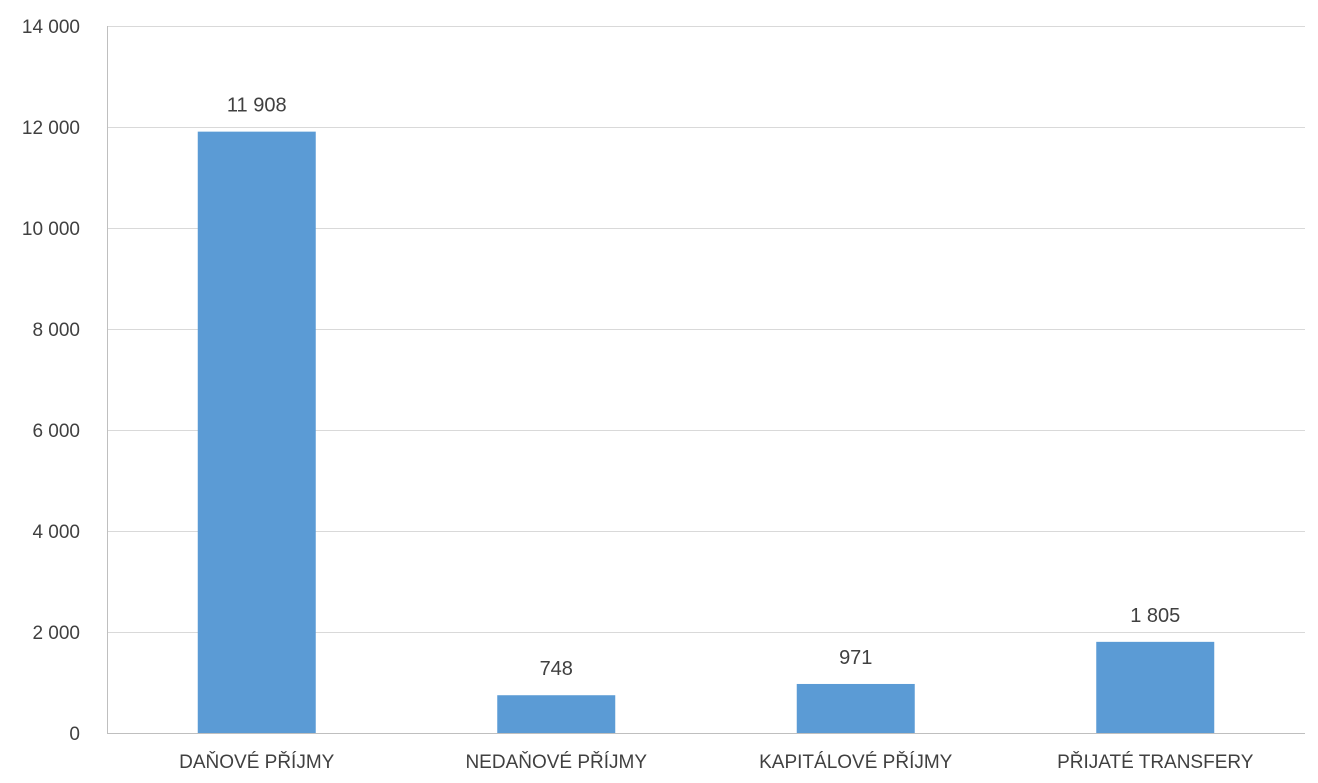  Describe the element at coordinates (74, 734) in the screenshot. I see `y-tick-label: 0` at that location.